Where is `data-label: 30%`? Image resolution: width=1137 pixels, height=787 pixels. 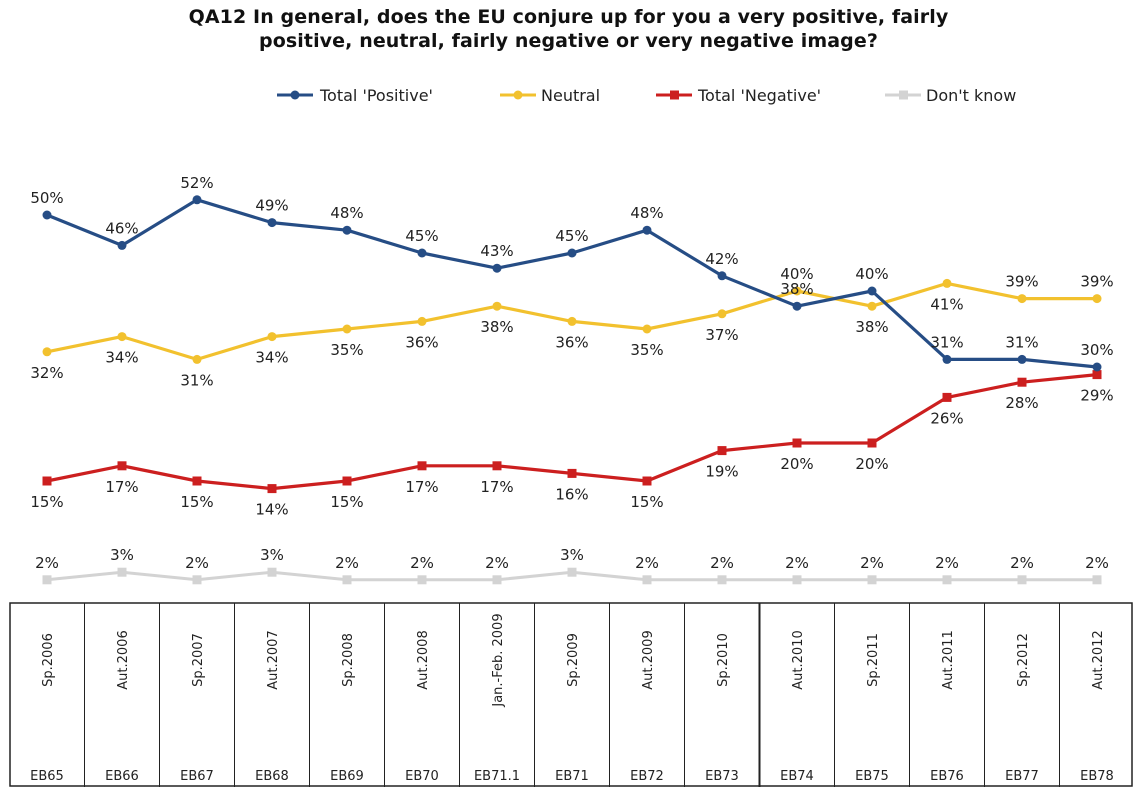 data-label: 30% is located at coordinates (1096, 350).